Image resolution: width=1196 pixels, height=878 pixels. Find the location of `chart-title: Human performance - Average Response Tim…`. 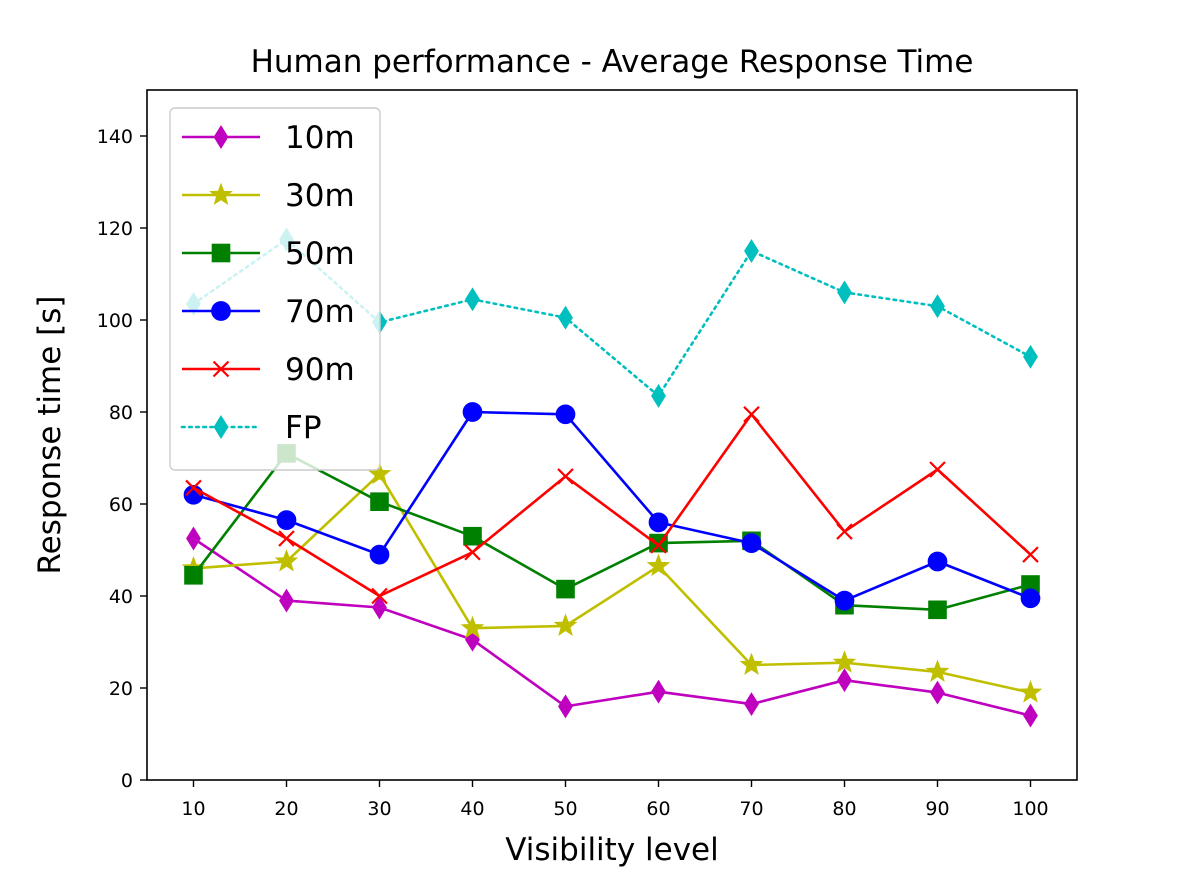

chart-title: Human performance - Average Response Tim… is located at coordinates (612, 62).